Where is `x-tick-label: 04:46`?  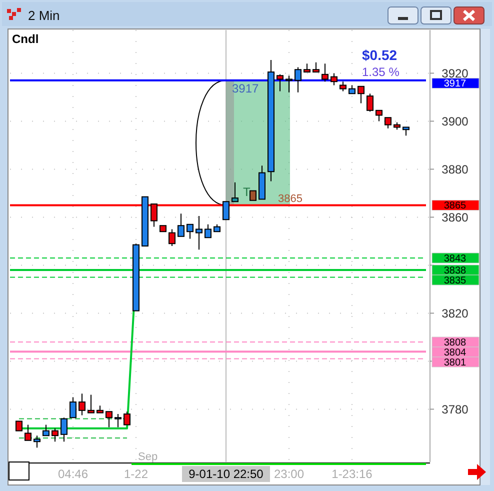 x-tick-label: 04:46 is located at coordinates (73, 474).